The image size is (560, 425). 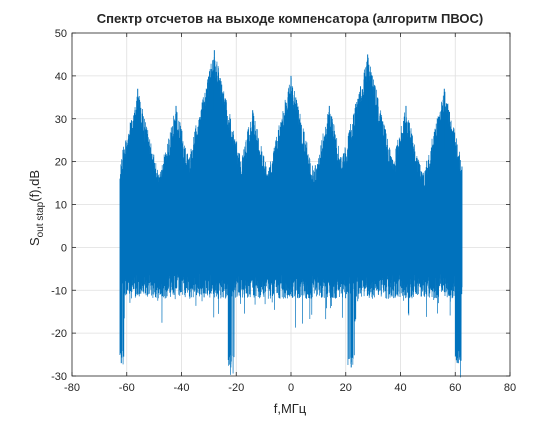 What do you see at coordinates (290, 408) in the screenshot?
I see `x-axis-label: f,МГц` at bounding box center [290, 408].